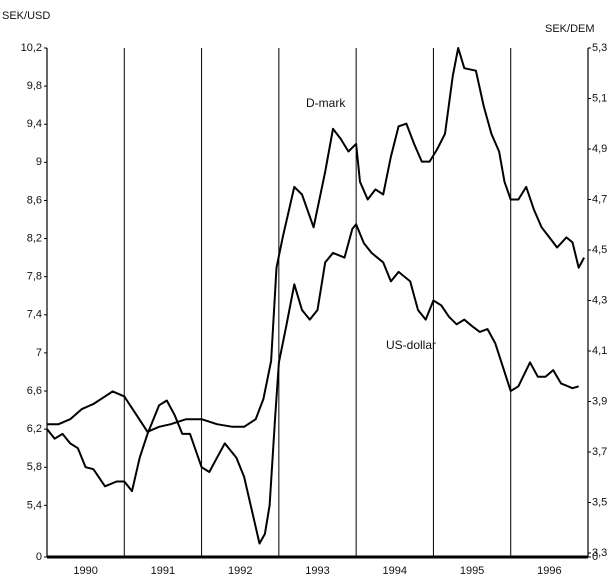 The image size is (610, 577). Describe the element at coordinates (472, 571) in the screenshot. I see `x-tick-label: 1995` at that location.